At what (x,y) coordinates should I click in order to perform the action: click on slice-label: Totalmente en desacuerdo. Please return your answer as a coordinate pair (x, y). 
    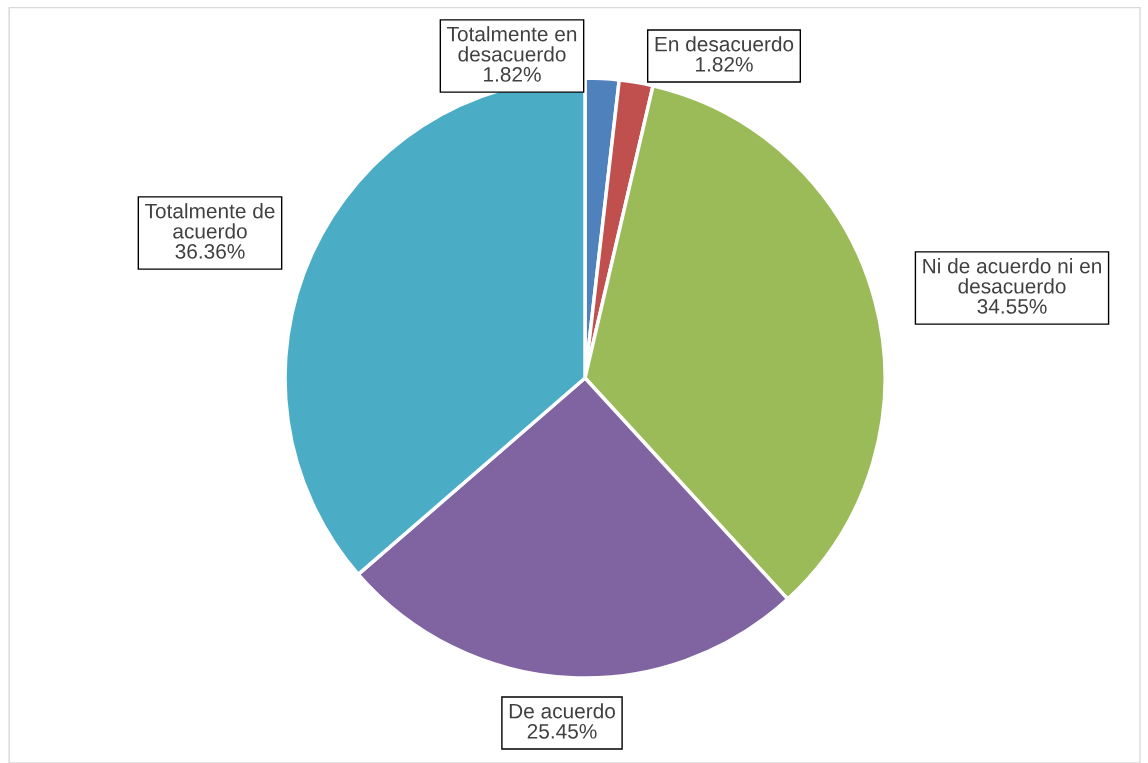
    Looking at the image, I should click on (512, 44).